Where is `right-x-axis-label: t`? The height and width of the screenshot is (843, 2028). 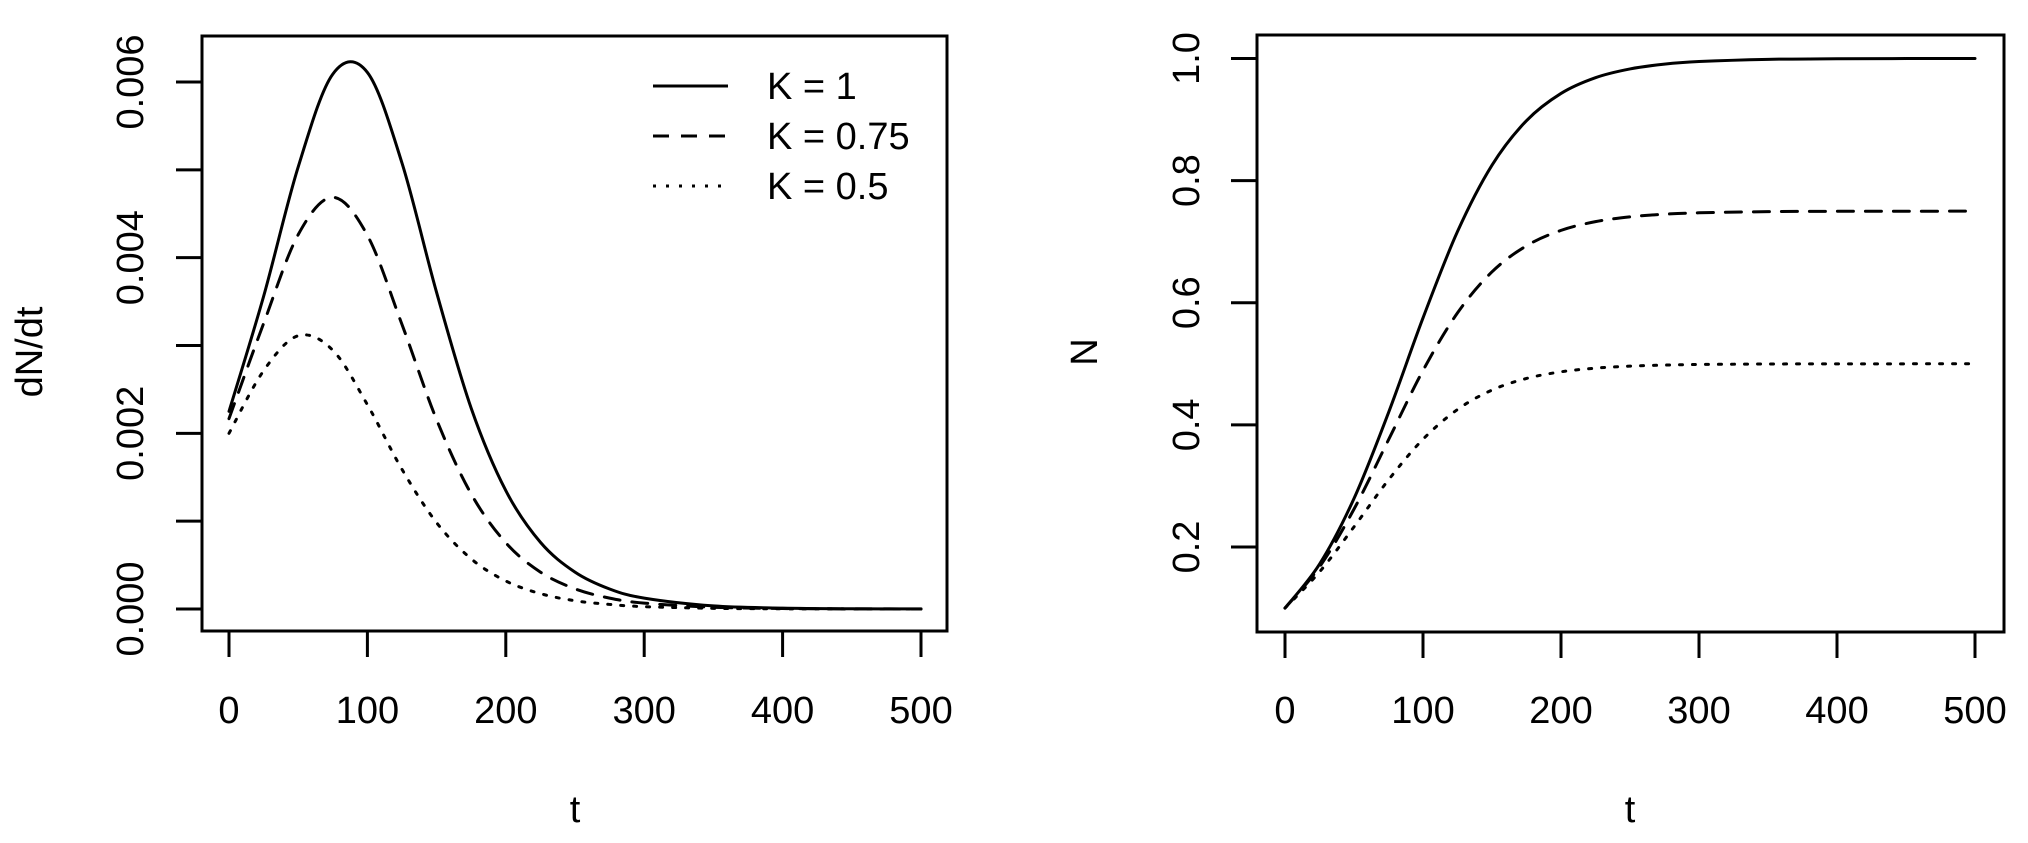
right-x-axis-label: t is located at coordinates (1630, 810).